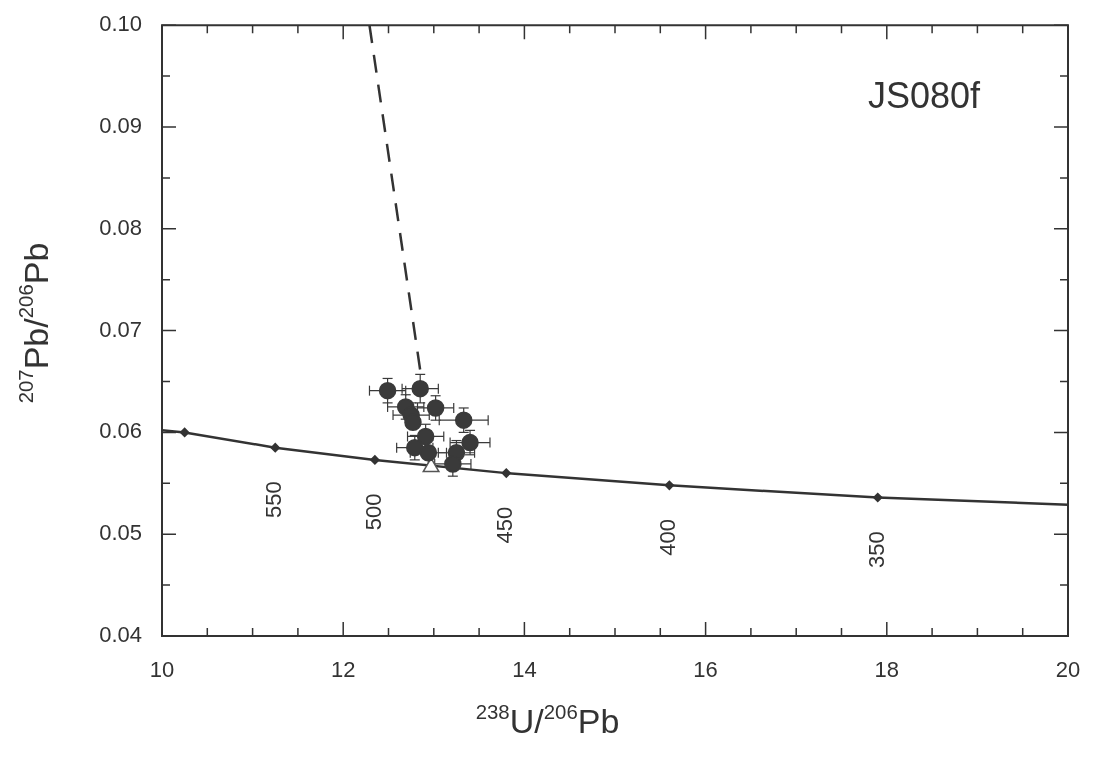 The height and width of the screenshot is (767, 1095). Describe the element at coordinates (120, 533) in the screenshot. I see `y-tick-label: 0.05` at that location.